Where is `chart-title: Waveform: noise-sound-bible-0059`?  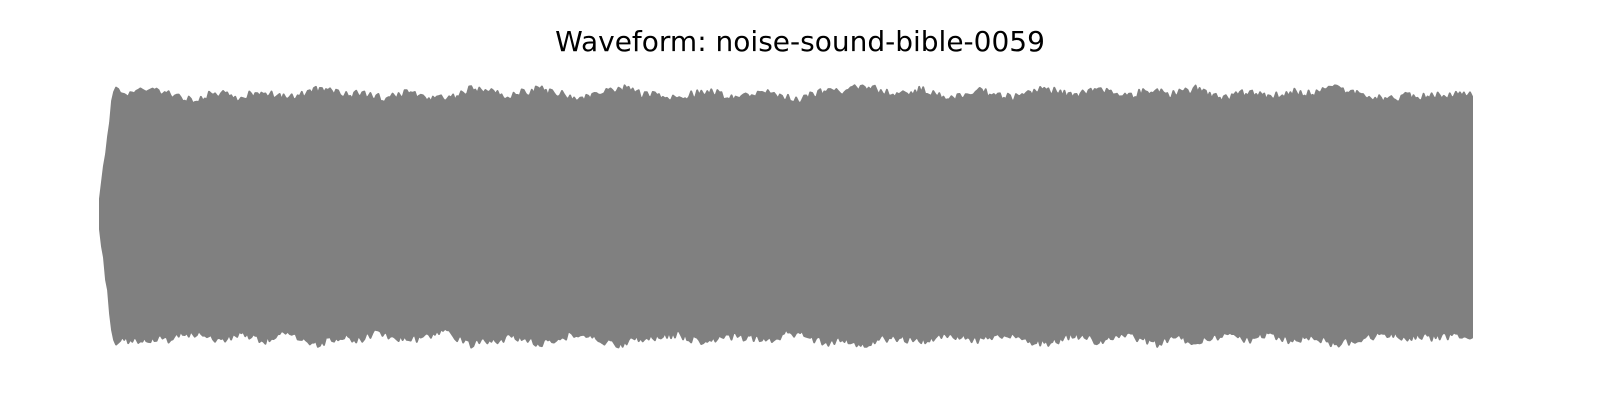
chart-title: Waveform: noise-sound-bible-0059 is located at coordinates (800, 41).